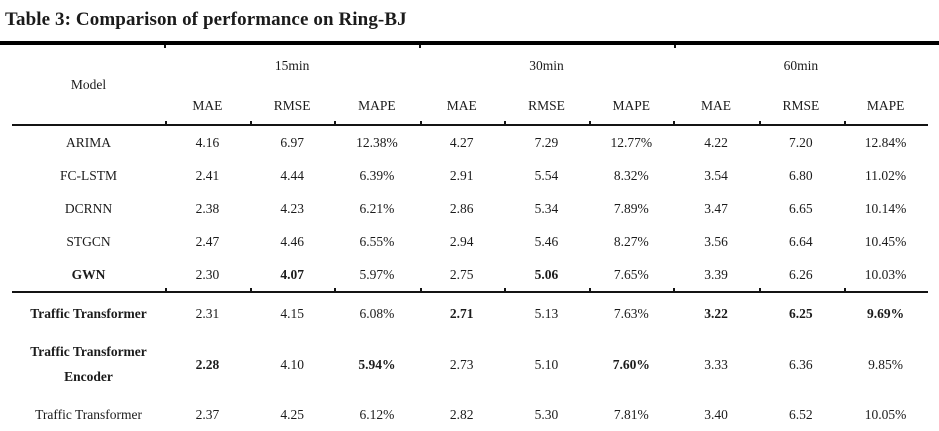 The image size is (939, 431). What do you see at coordinates (716, 364) in the screenshot?
I see `metric-cell: 3.33` at bounding box center [716, 364].